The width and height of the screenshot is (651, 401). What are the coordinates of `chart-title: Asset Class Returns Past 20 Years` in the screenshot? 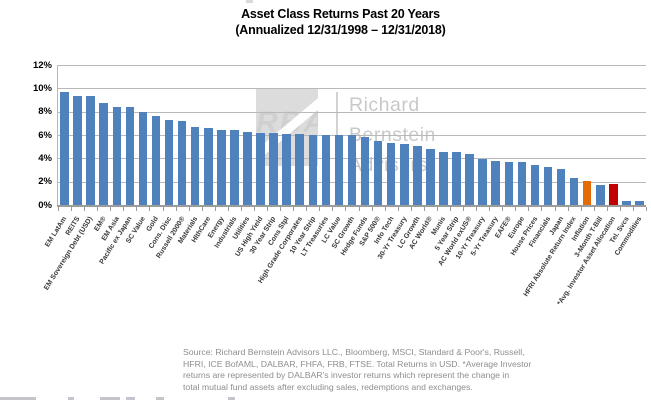 It's located at (340, 14).